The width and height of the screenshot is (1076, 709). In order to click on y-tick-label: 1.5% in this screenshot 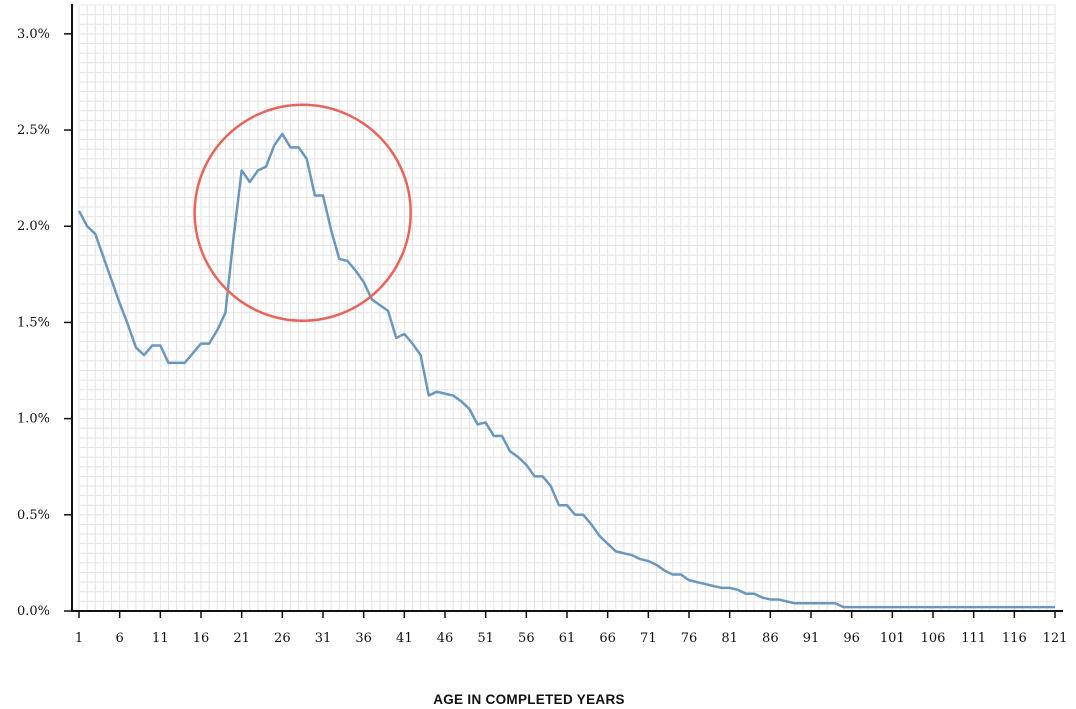, I will do `click(33, 322)`.